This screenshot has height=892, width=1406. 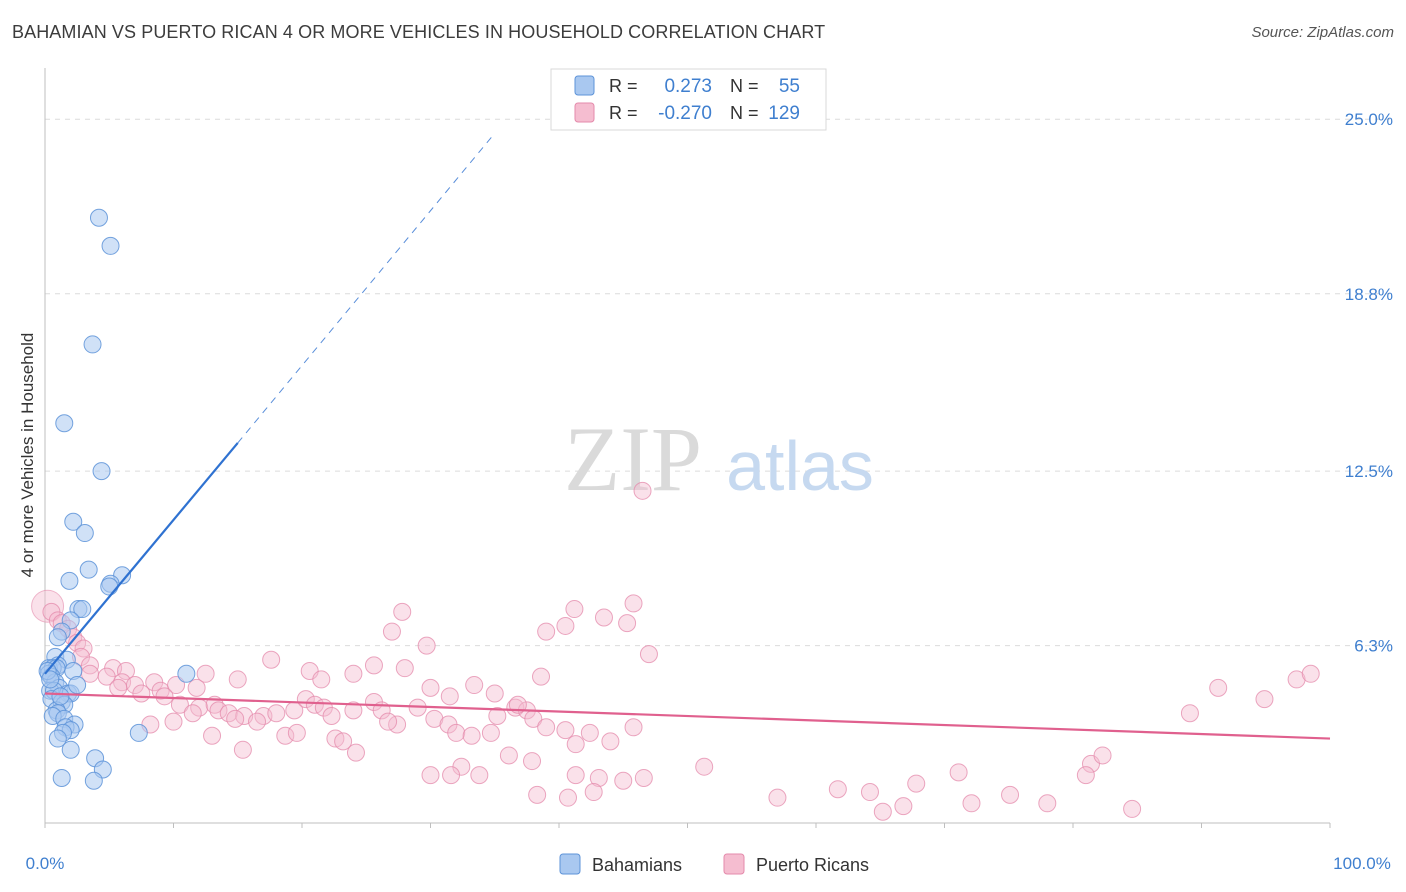 I want to click on y-tick-label-0: 6.3%, so click(x=1373, y=646).